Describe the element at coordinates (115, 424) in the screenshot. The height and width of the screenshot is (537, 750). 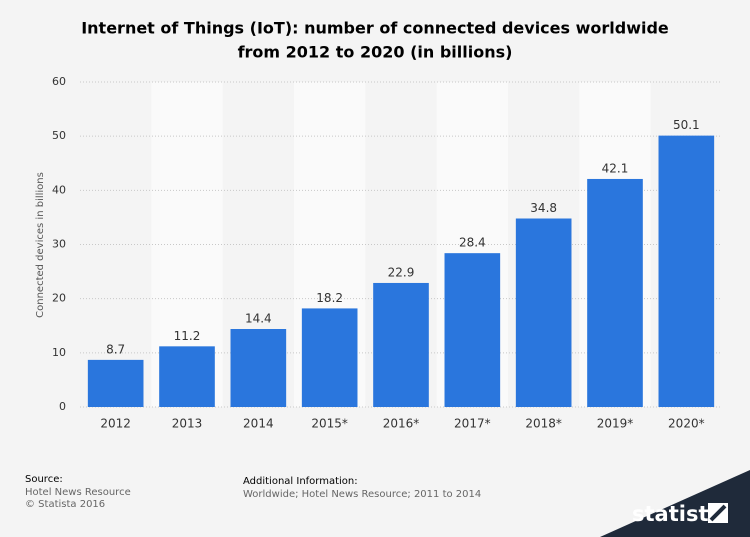
I see `x-tick-label: 2012` at that location.